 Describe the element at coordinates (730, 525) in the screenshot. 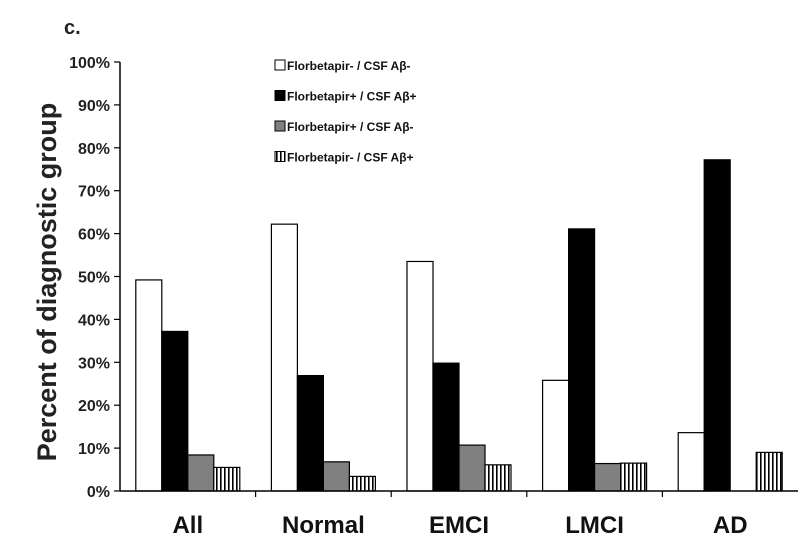

I see `x-tick-label: AD` at that location.